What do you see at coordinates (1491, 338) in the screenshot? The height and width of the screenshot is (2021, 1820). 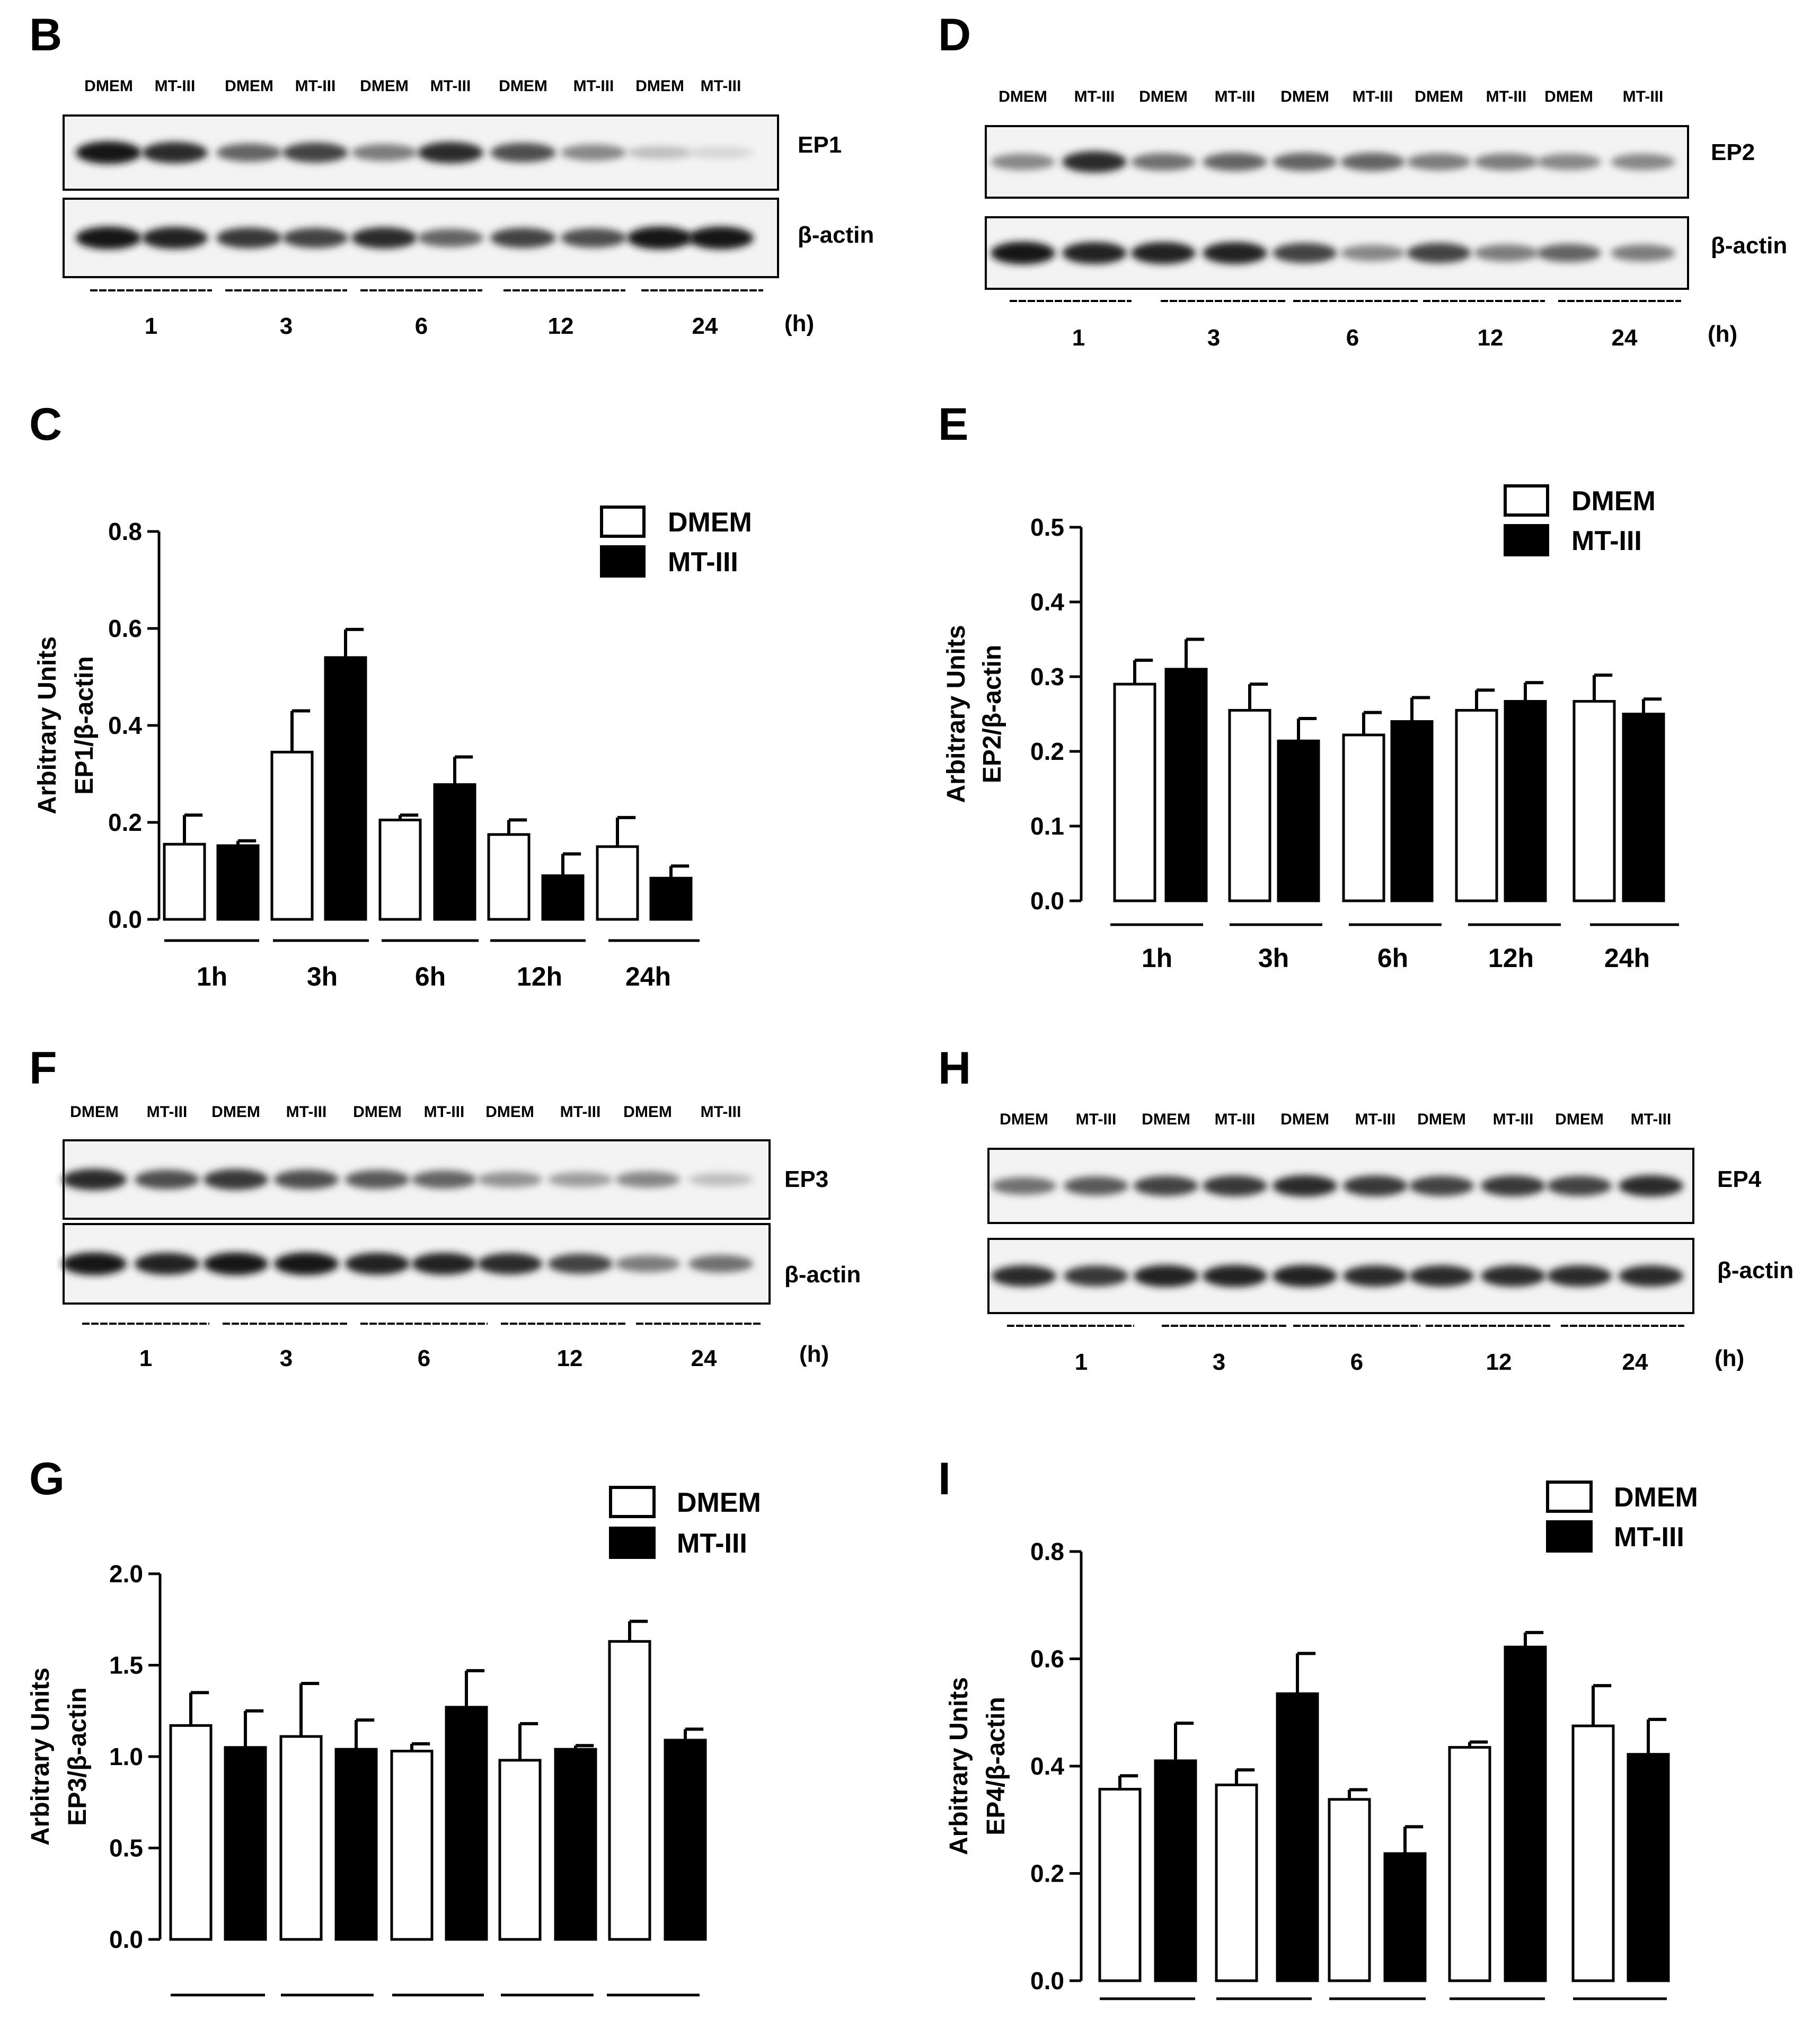 I see `timepoint-label: 12` at bounding box center [1491, 338].